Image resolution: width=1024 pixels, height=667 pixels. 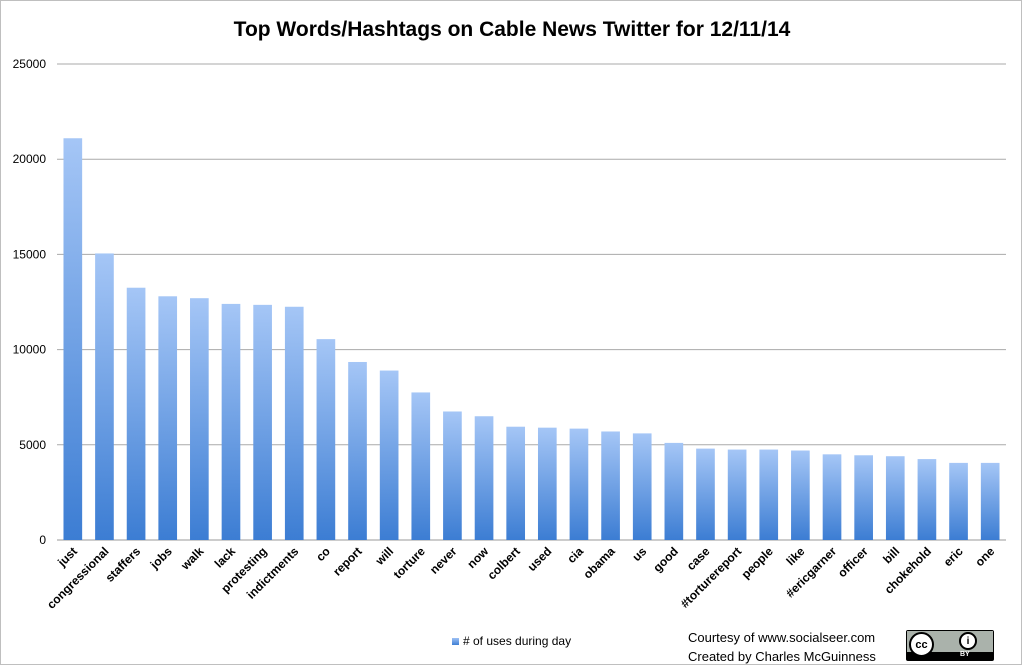 I want to click on y-tick-label: 15000, so click(x=30, y=254).